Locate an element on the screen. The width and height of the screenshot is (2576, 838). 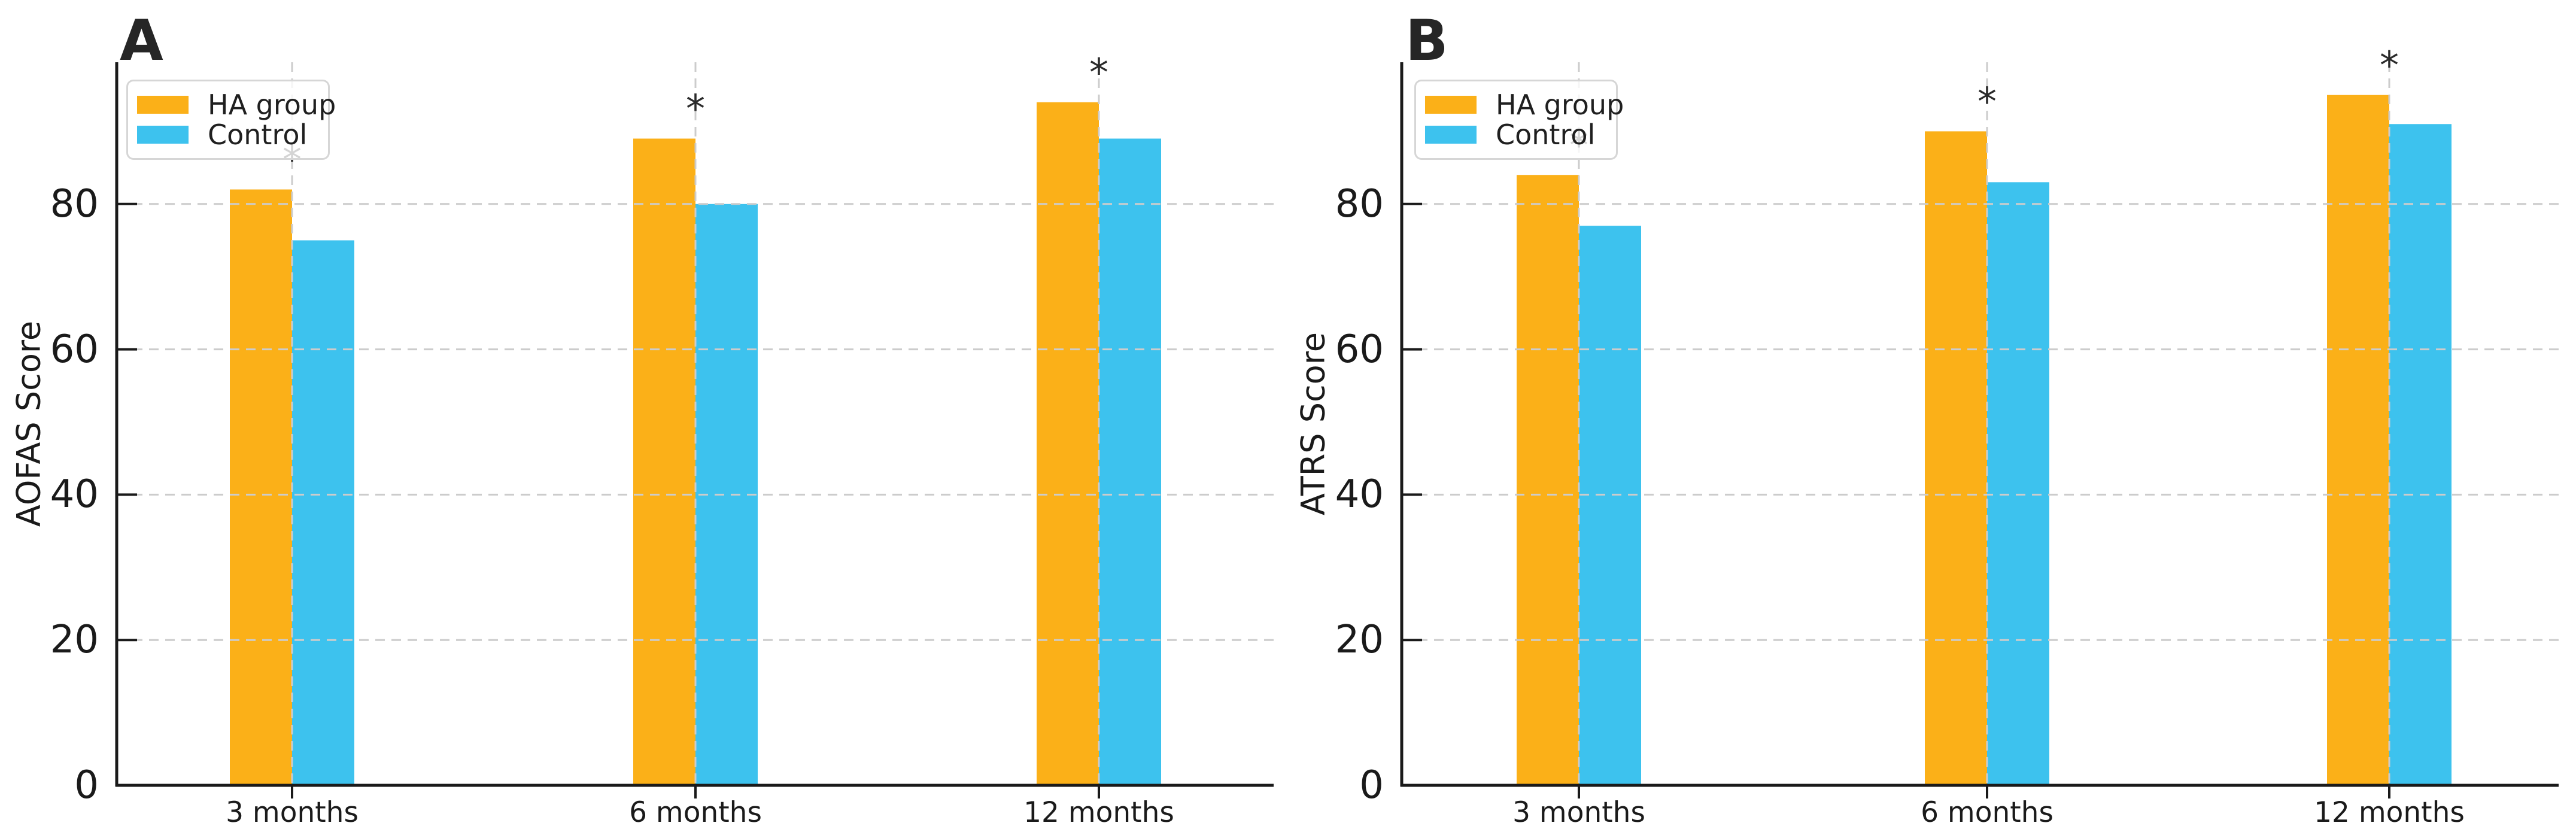
bar-control-6-months is located at coordinates (2018, 483).